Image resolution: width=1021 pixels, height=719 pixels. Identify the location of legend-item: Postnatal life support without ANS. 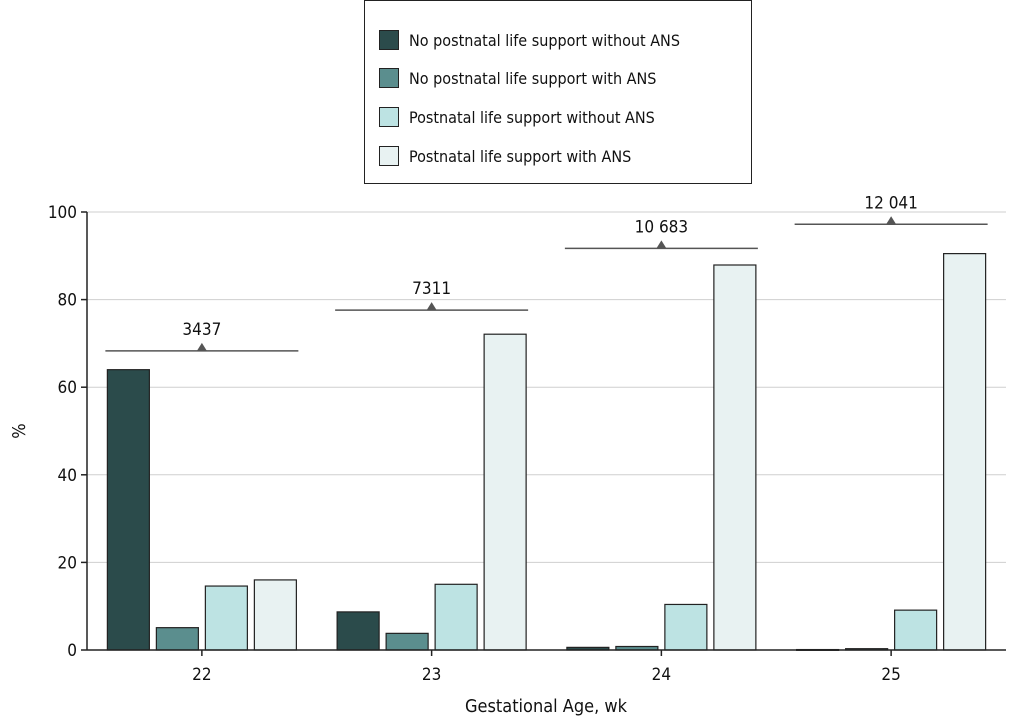
(517, 117).